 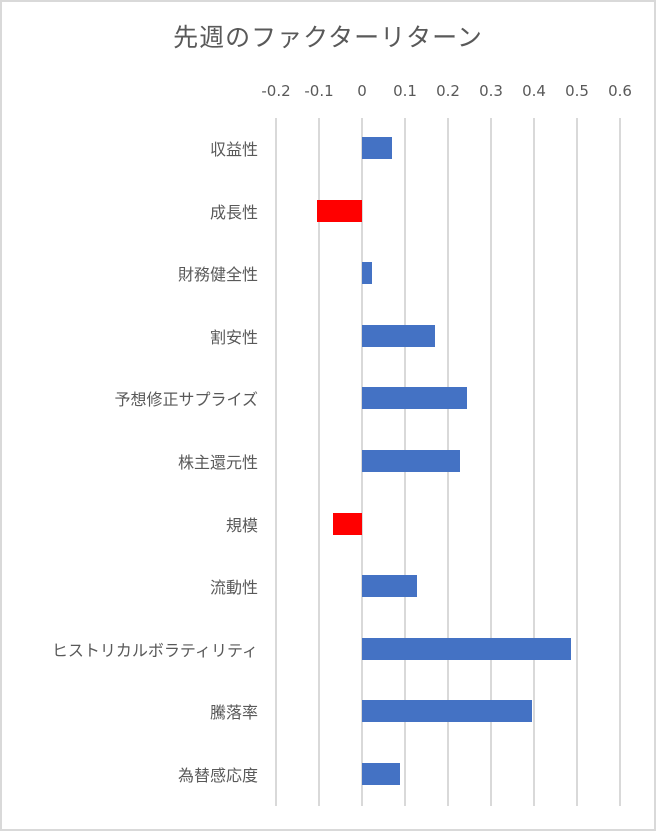 I want to click on category-label: 為替感応度, so click(x=217, y=775).